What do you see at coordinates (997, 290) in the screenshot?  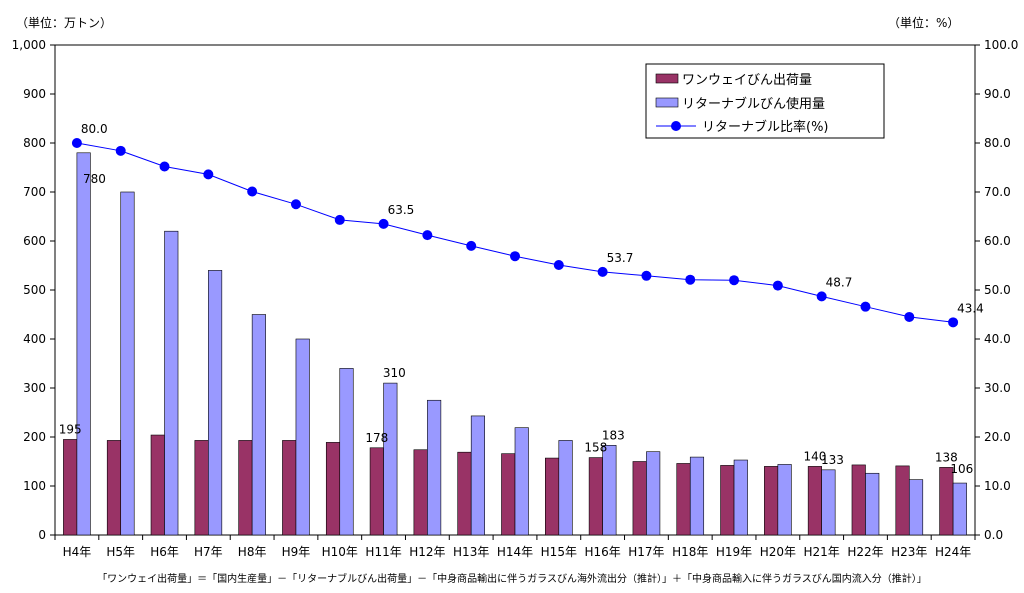 I see `right-axis-tick-label: 50.0` at bounding box center [997, 290].